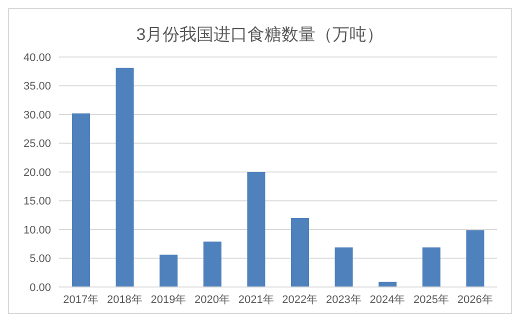  I want to click on x-tick-label: 2018年, so click(124, 300).